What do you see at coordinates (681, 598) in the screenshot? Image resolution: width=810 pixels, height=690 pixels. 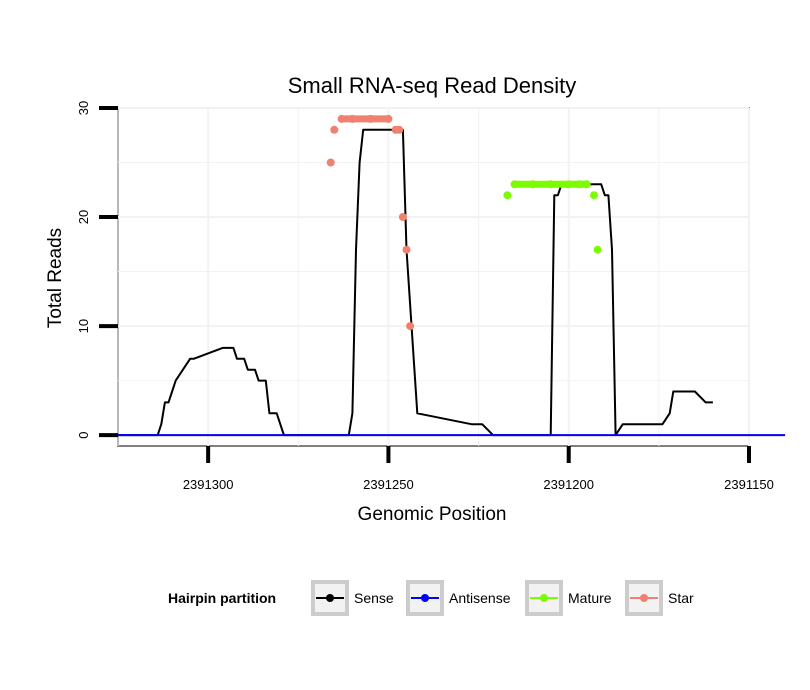 I see `legend-label: Star` at bounding box center [681, 598].